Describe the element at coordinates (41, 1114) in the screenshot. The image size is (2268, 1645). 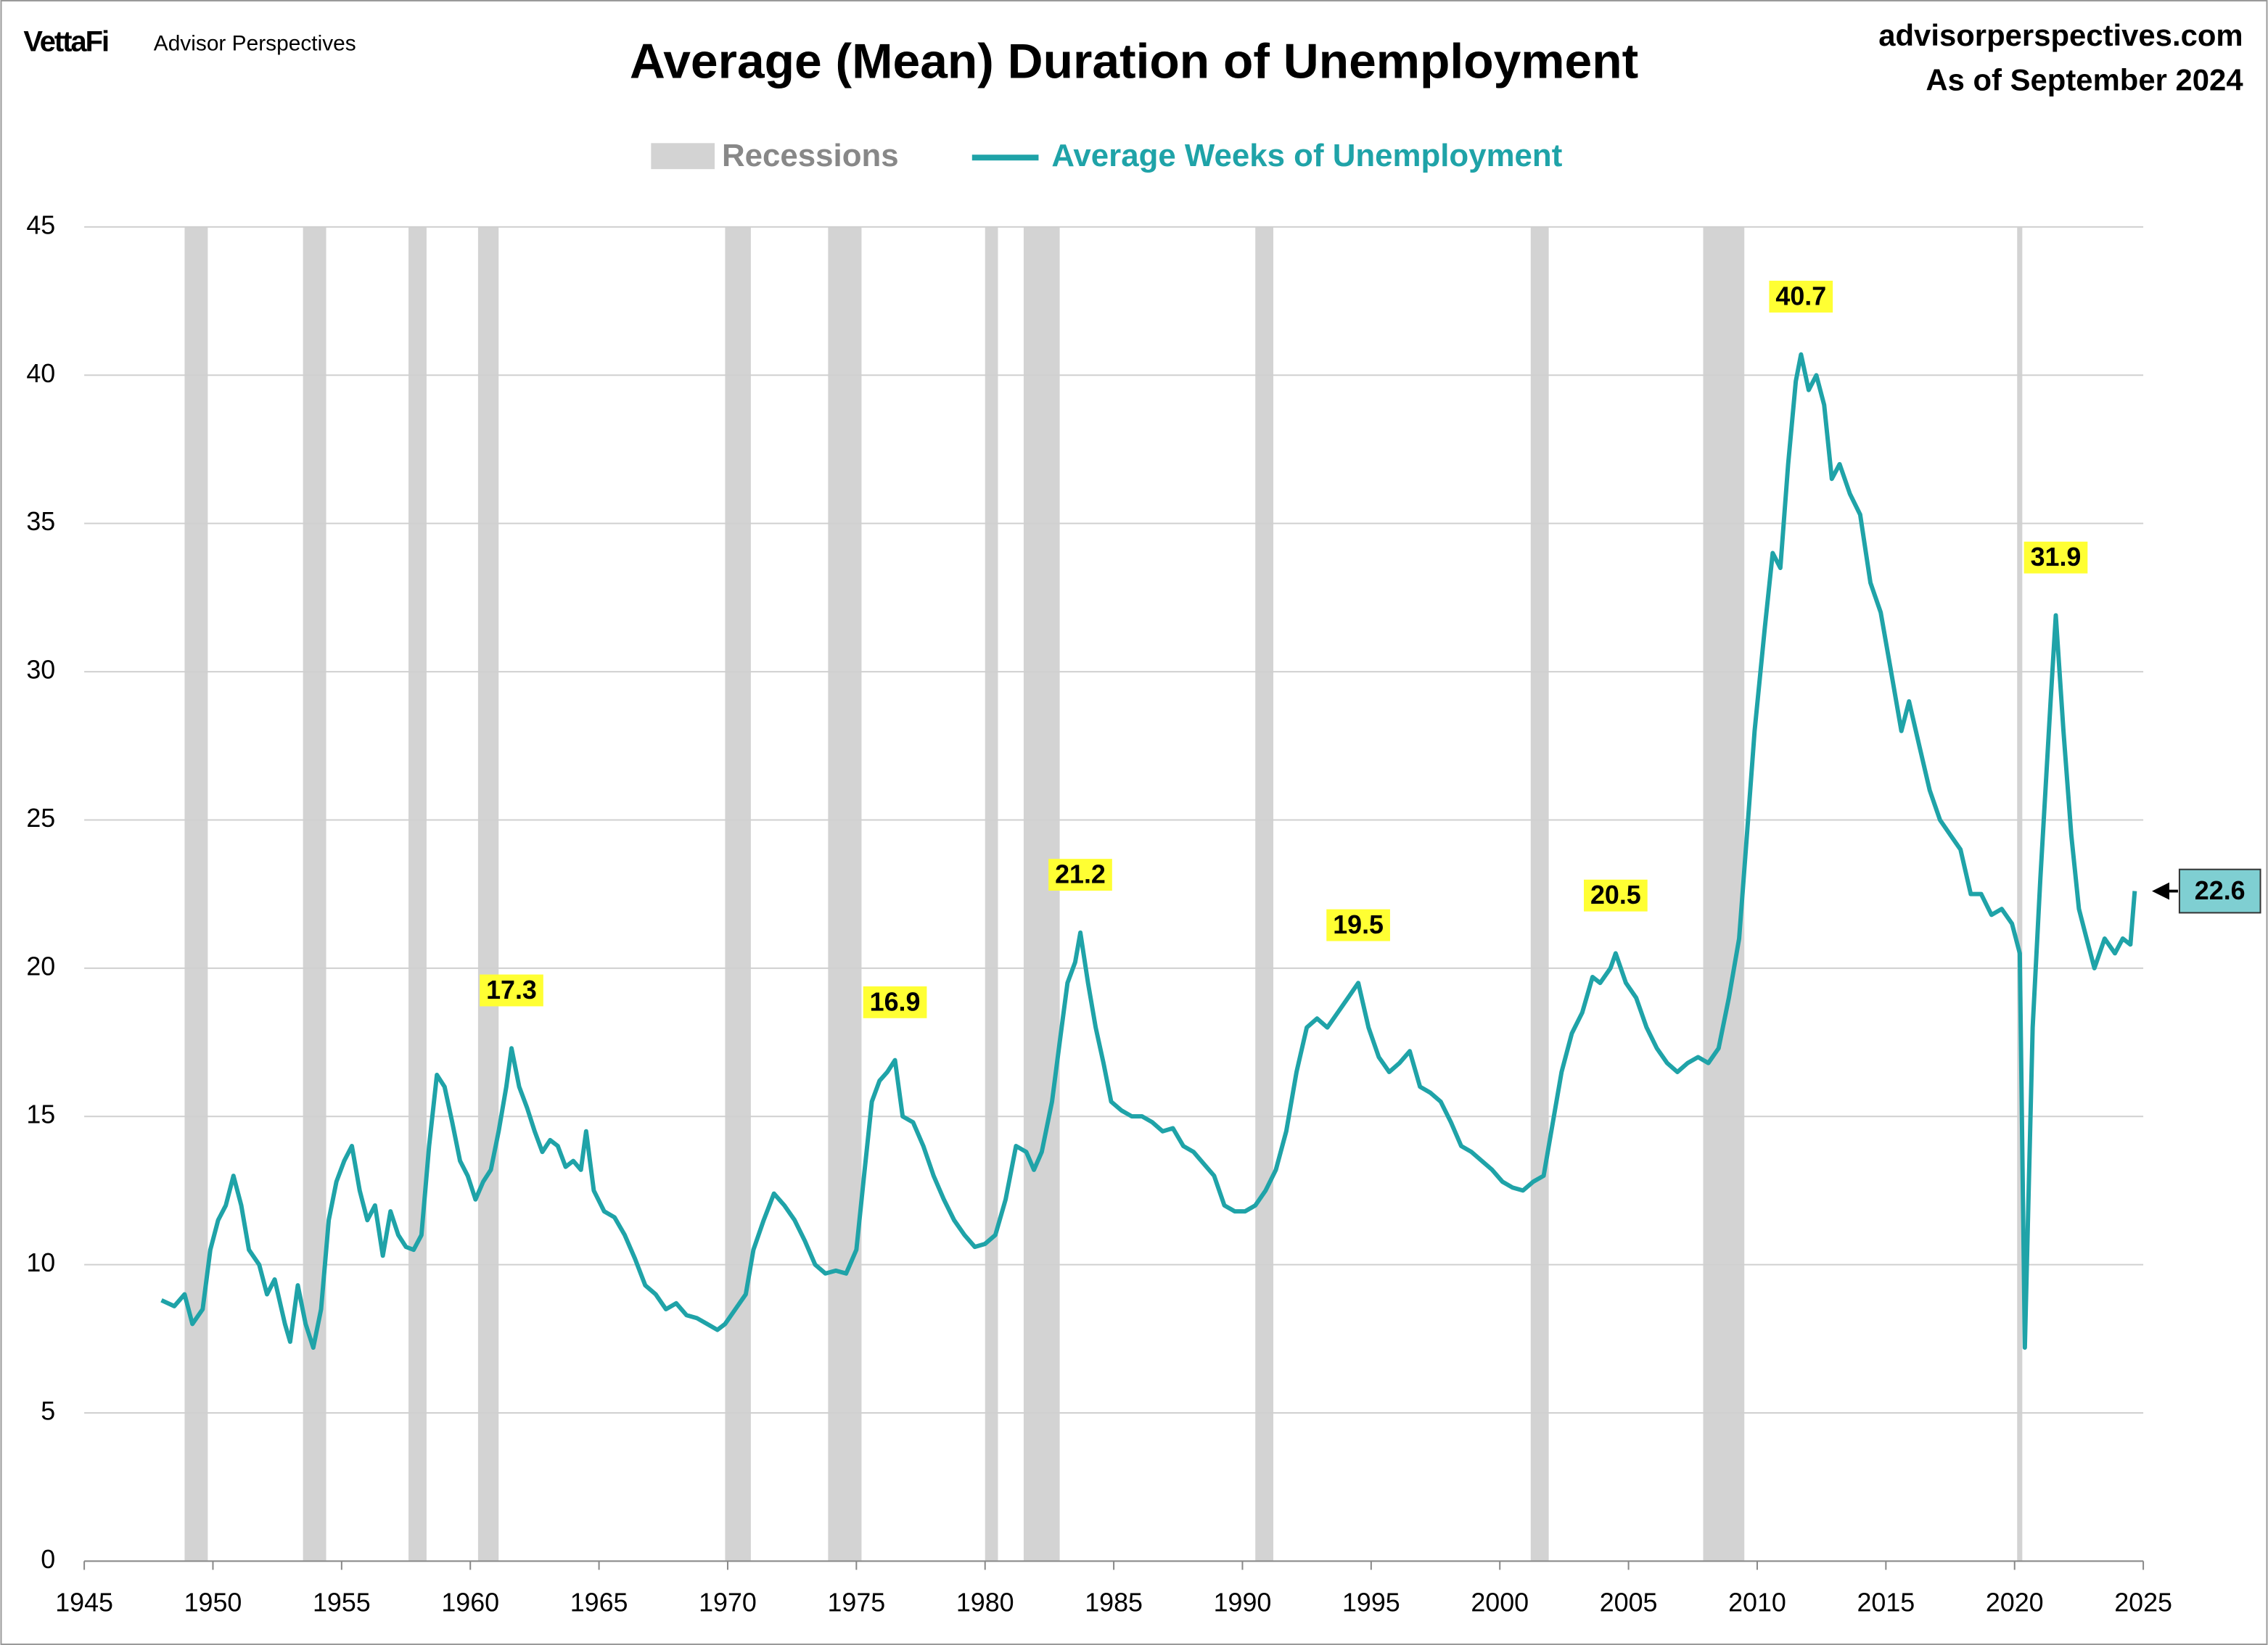
I see `y-tick-label: 15` at that location.